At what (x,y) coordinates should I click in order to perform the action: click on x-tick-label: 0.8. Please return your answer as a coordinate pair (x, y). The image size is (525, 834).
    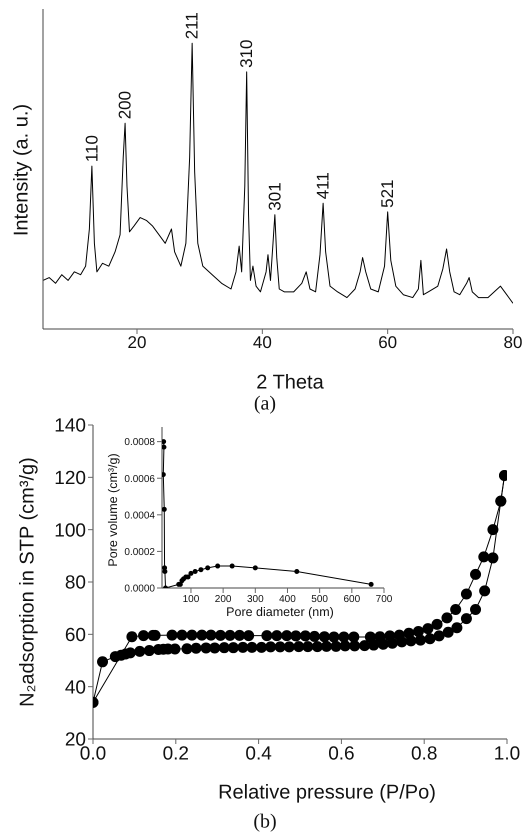
    Looking at the image, I should click on (424, 753).